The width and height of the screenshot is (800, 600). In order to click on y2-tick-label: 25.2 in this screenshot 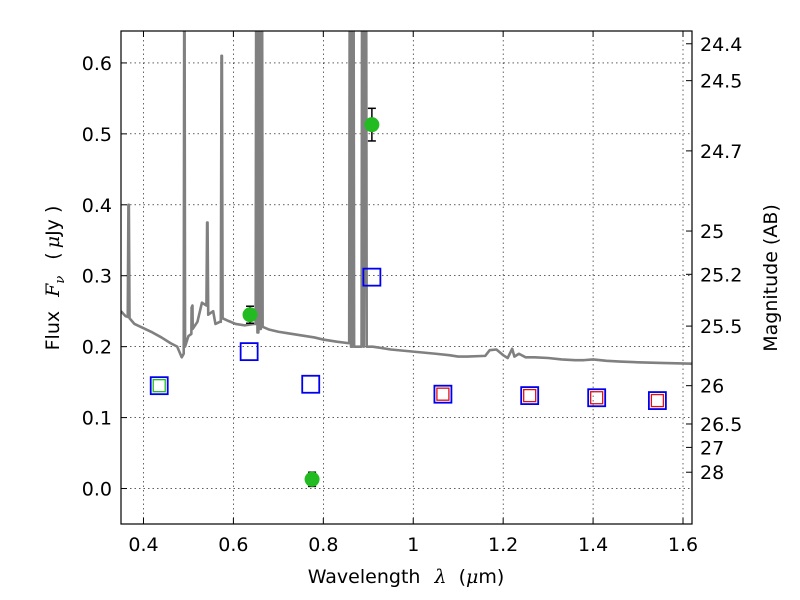, I will do `click(721, 275)`.